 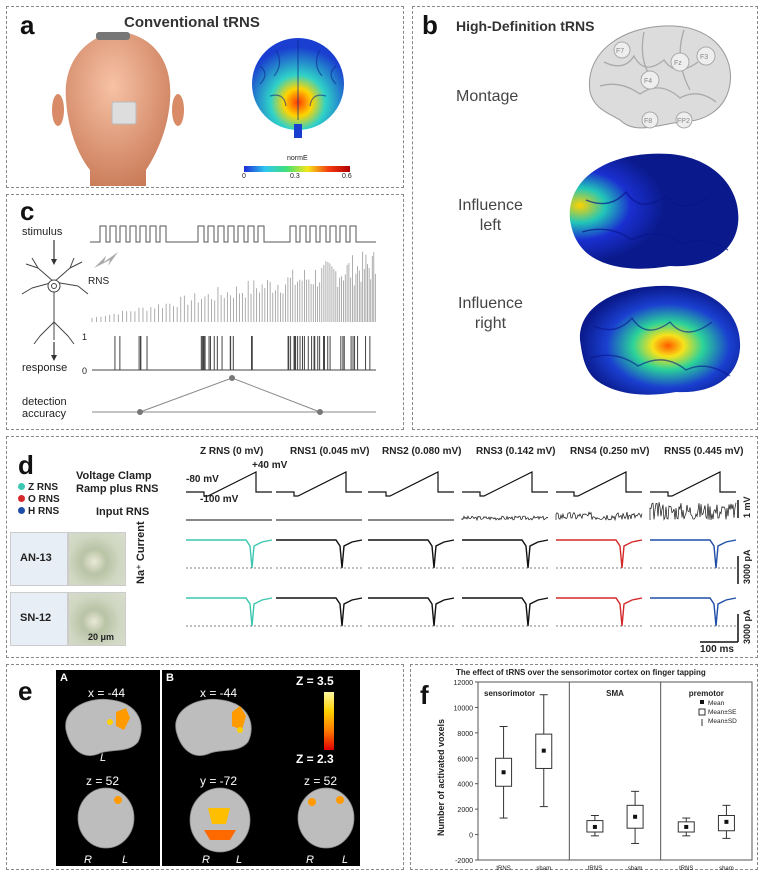 I want to click on col-header-4: RNS4 (0.250 mV), so click(x=610, y=451).